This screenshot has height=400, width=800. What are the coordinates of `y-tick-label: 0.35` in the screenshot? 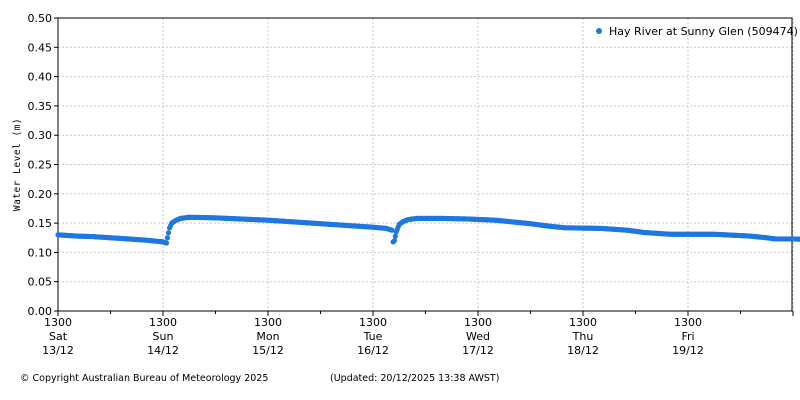 It's located at (40, 106).